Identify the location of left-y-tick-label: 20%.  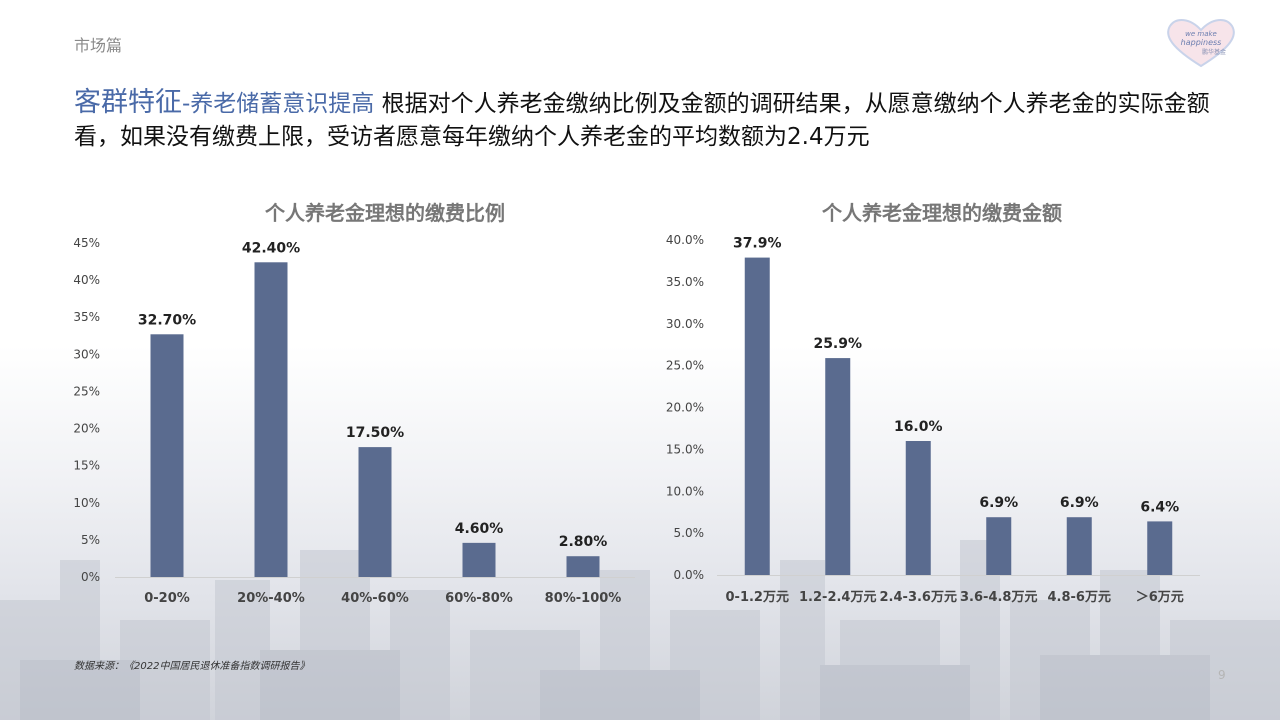
(86, 429).